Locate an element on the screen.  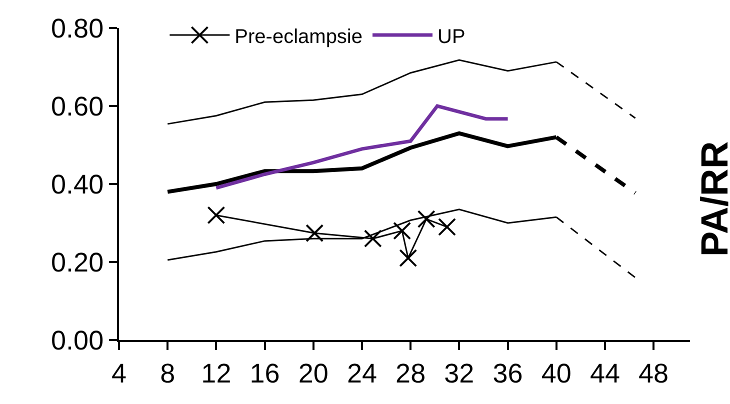
x-tick-label: 36 is located at coordinates (507, 373).